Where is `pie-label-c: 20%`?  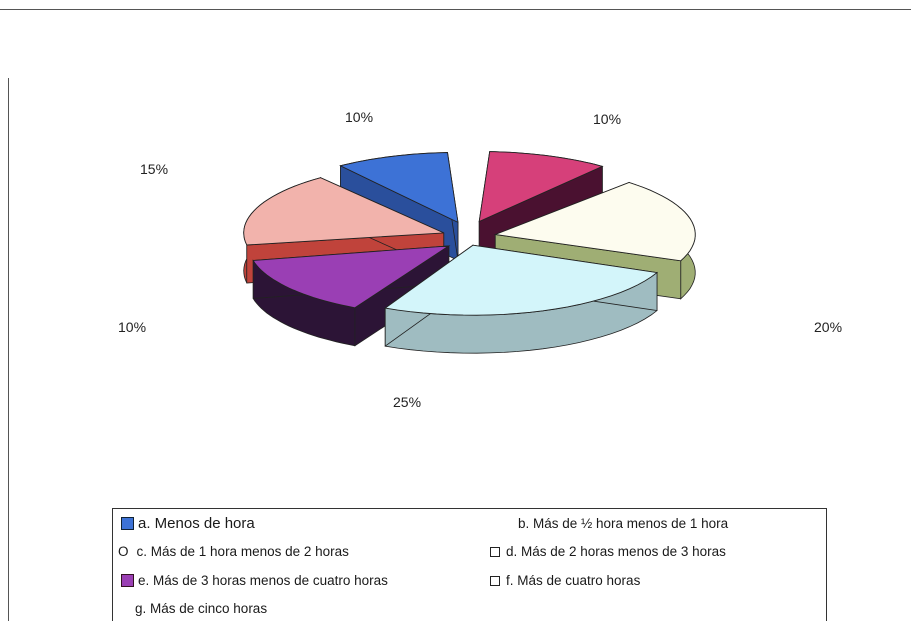 pie-label-c: 20% is located at coordinates (828, 327).